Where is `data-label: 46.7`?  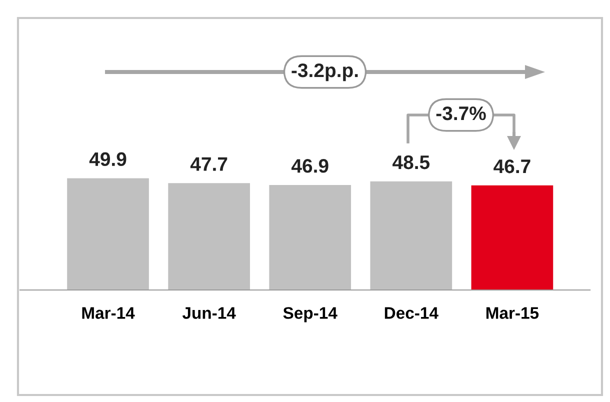 data-label: 46.7 is located at coordinates (512, 166).